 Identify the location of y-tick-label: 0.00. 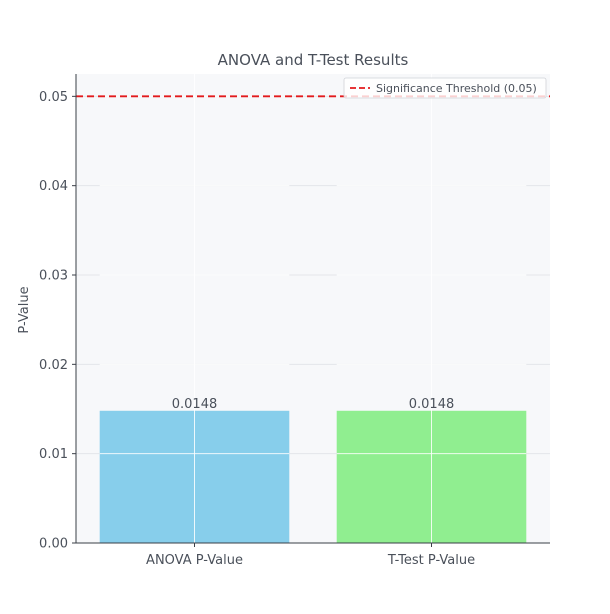
(53, 544).